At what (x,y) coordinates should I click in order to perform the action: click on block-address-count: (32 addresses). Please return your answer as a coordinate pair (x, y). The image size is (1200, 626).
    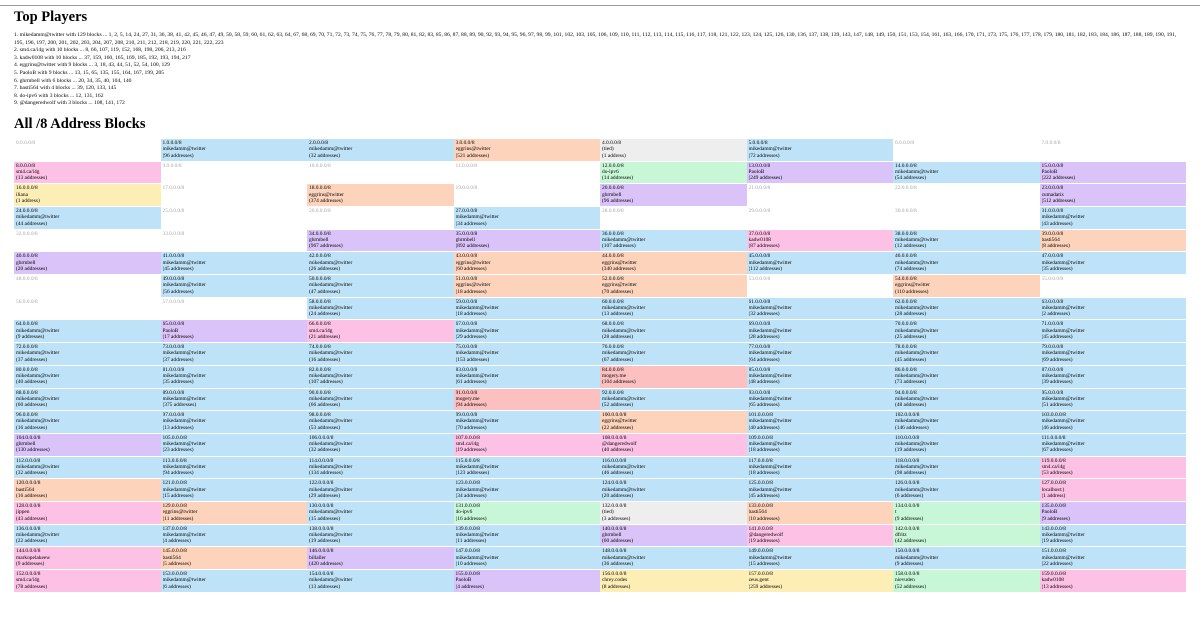
    Looking at the image, I should click on (324, 155).